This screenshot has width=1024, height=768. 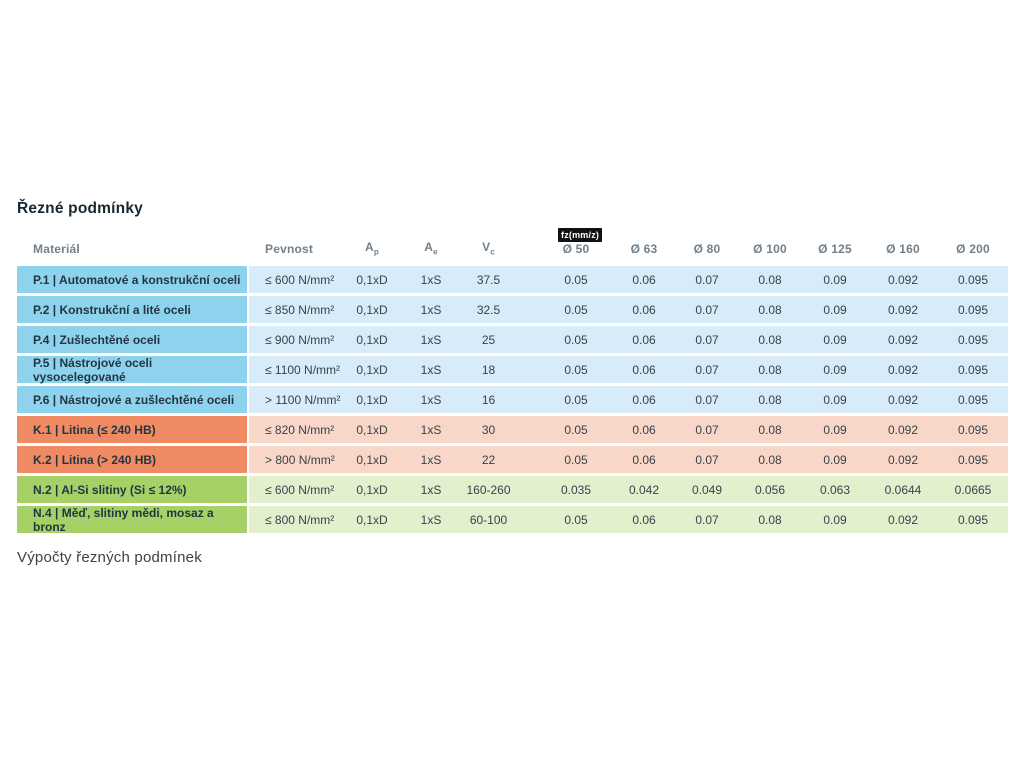 What do you see at coordinates (488, 369) in the screenshot?
I see `vc-cell: 18` at bounding box center [488, 369].